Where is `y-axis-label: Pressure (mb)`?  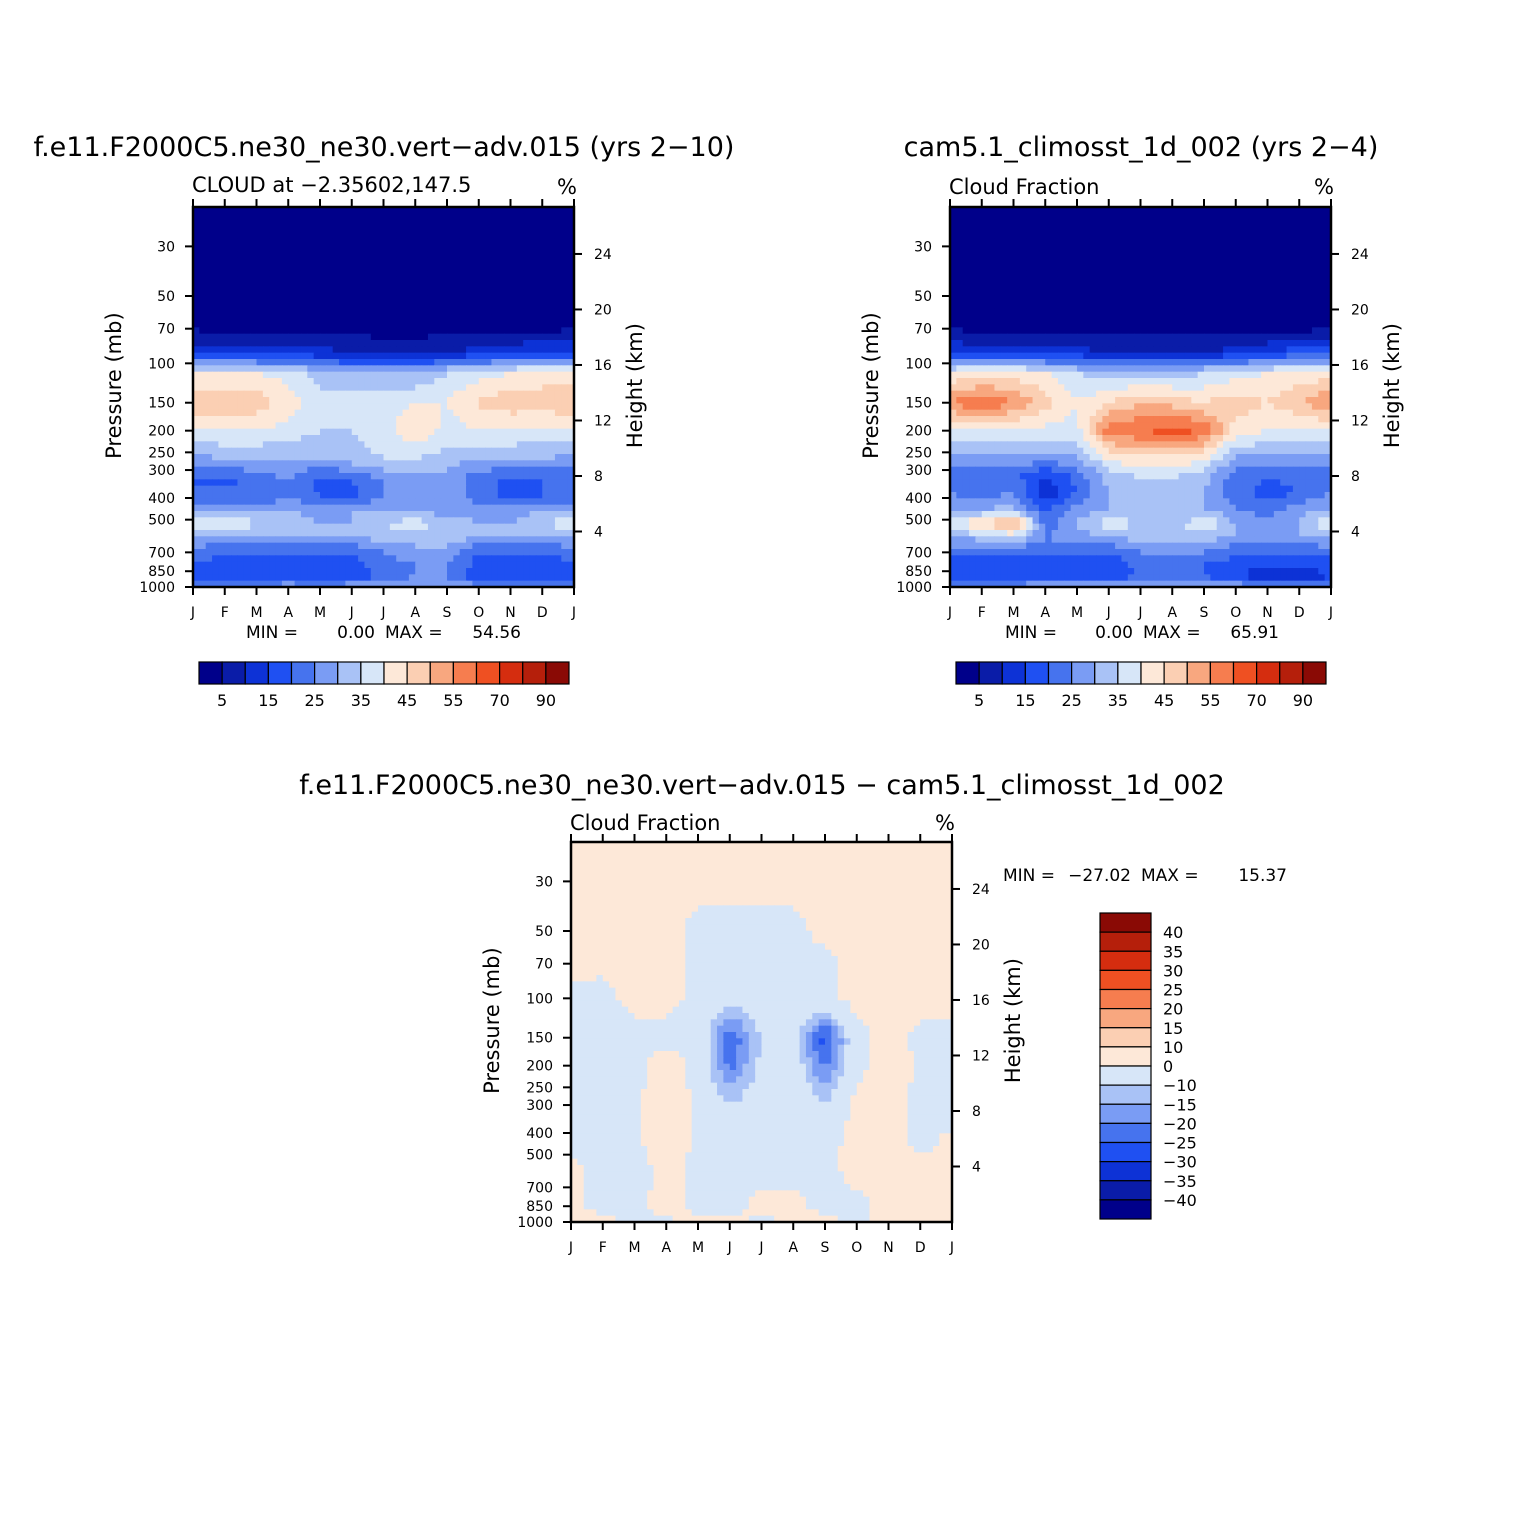
y-axis-label: Pressure (mb) is located at coordinates (114, 385).